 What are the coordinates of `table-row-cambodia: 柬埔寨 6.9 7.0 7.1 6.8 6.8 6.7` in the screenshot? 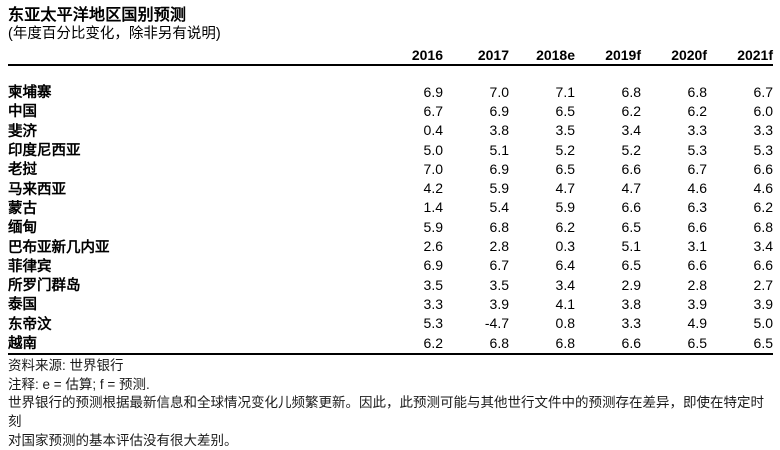 It's located at (390, 92).